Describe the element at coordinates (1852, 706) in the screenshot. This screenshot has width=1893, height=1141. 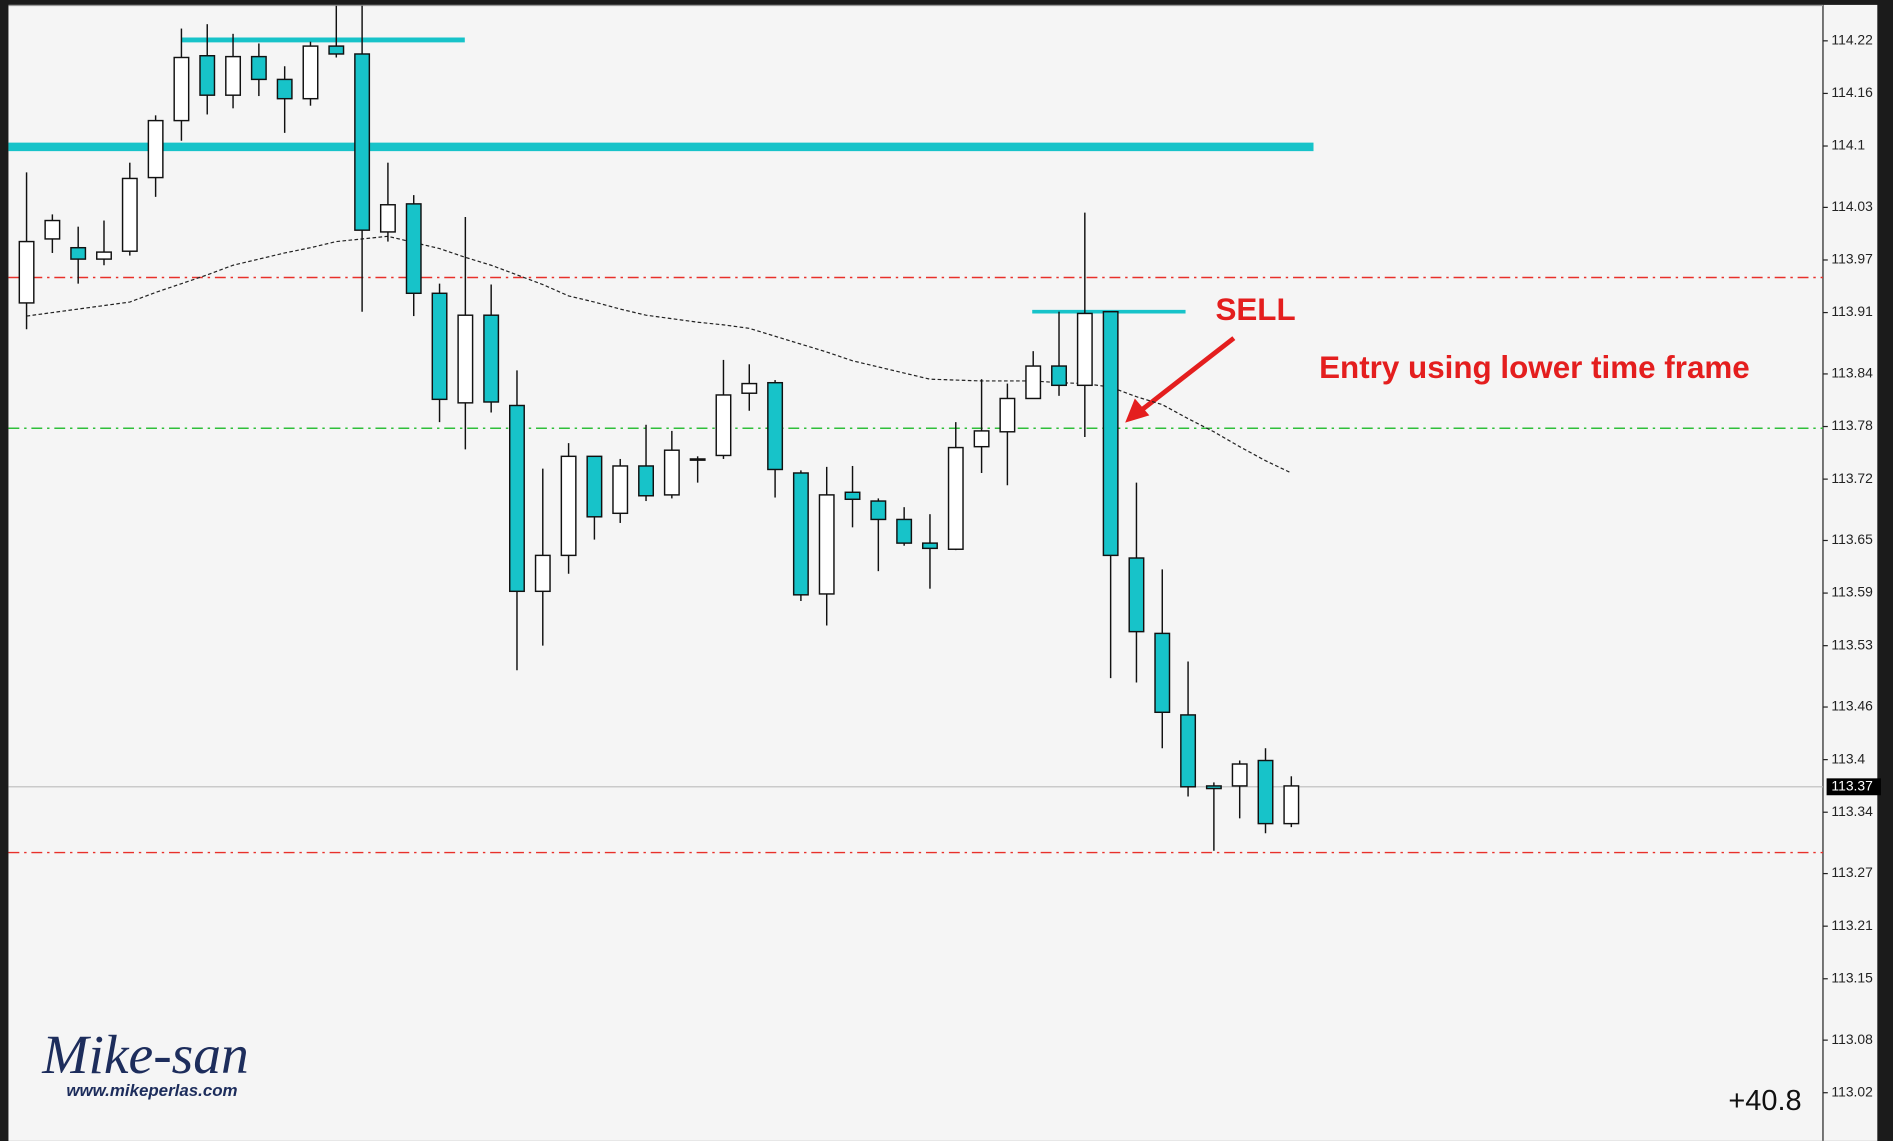
I see `y-tick-label: 113.46` at that location.